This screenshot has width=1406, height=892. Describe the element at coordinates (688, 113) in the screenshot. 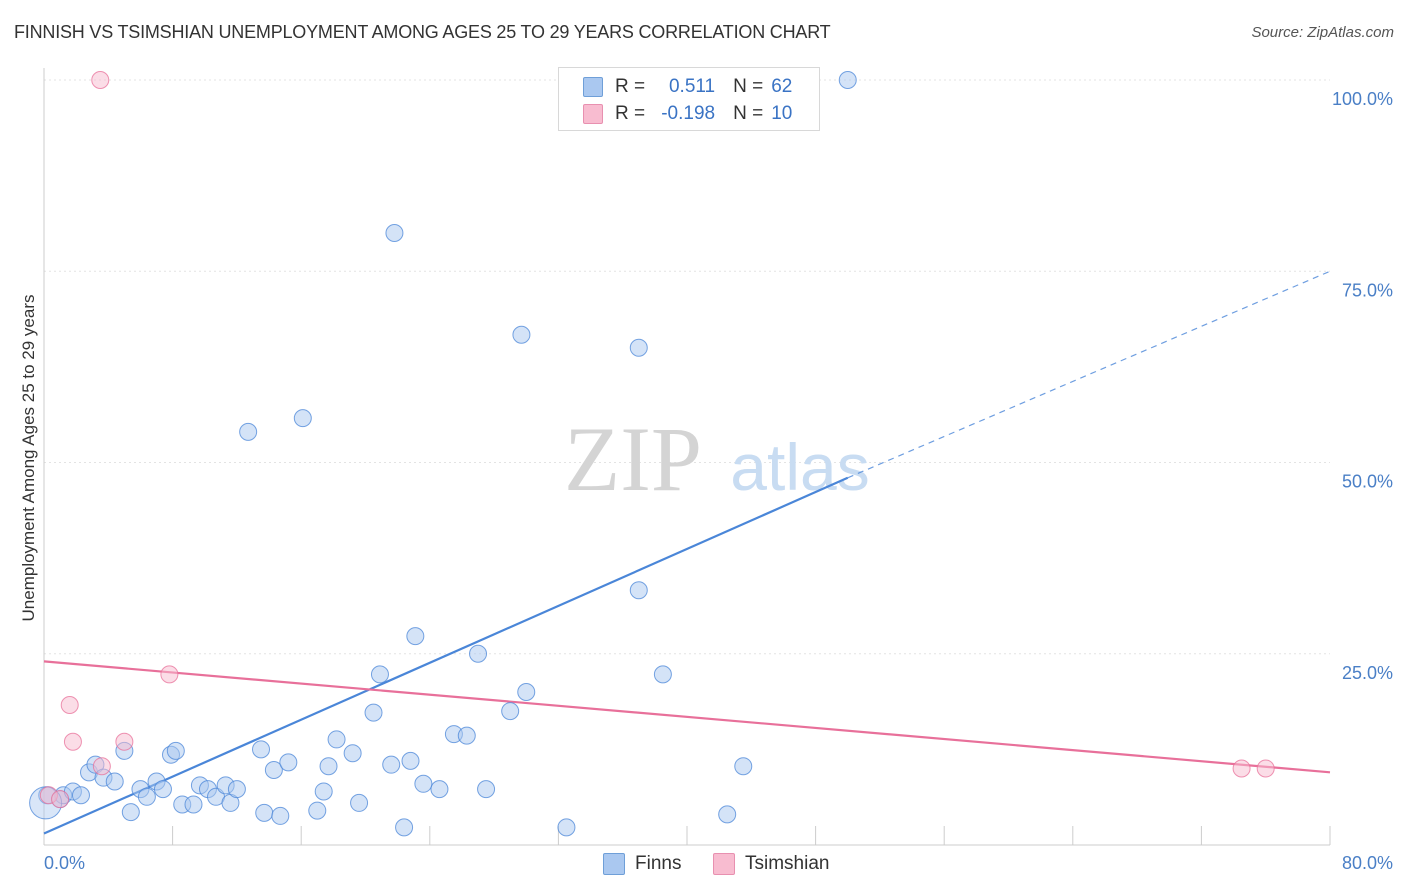

I see `legend-r-value-tsimshian: -0.198` at that location.